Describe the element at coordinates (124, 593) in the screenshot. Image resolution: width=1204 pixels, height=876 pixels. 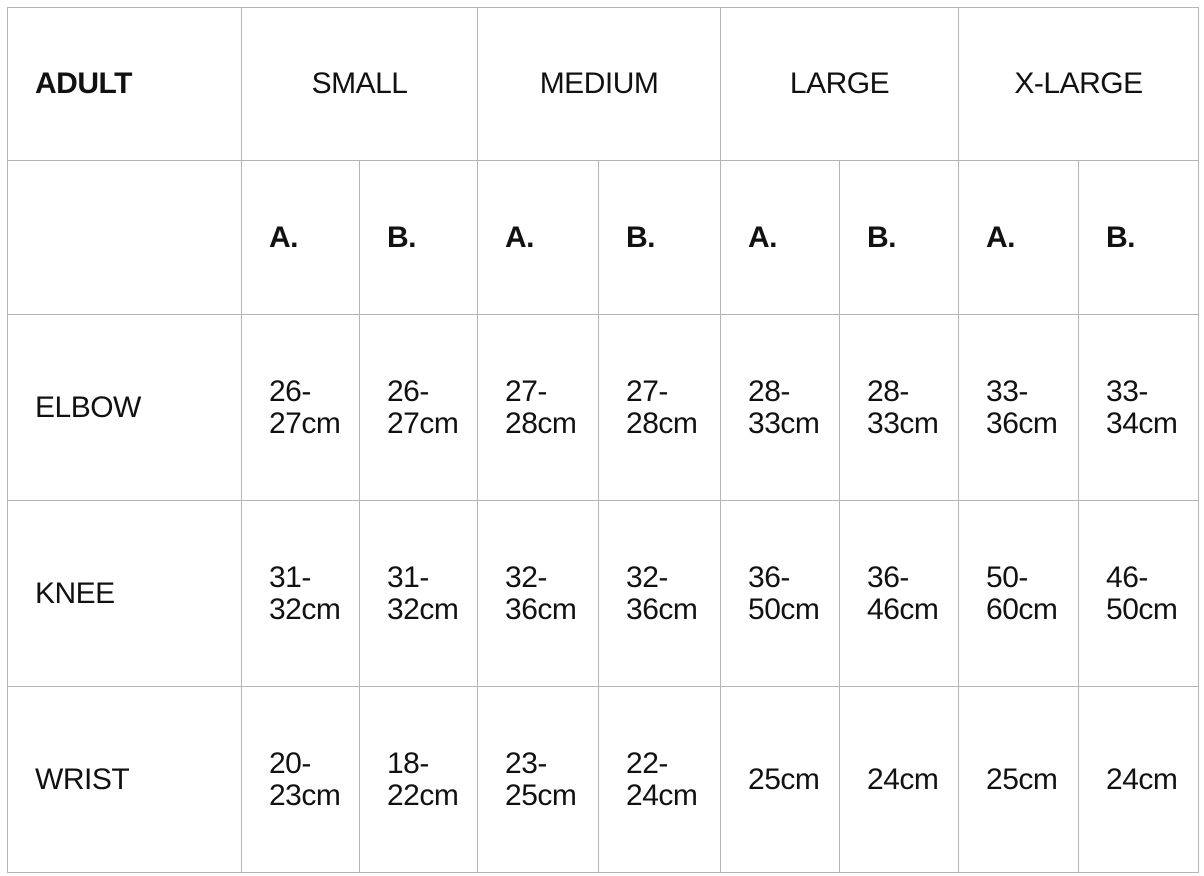
I see `row-label: KNEE` at that location.